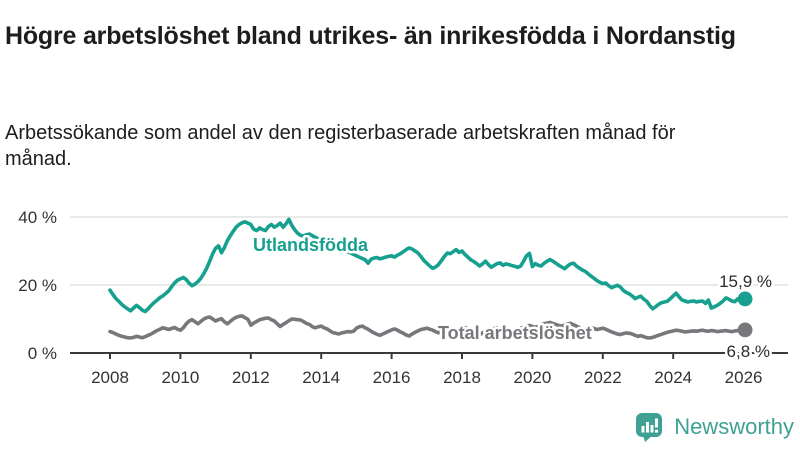 Image resolution: width=800 pixels, height=450 pixels. What do you see at coordinates (532, 377) in the screenshot?
I see `svg-text: 2020` at bounding box center [532, 377].